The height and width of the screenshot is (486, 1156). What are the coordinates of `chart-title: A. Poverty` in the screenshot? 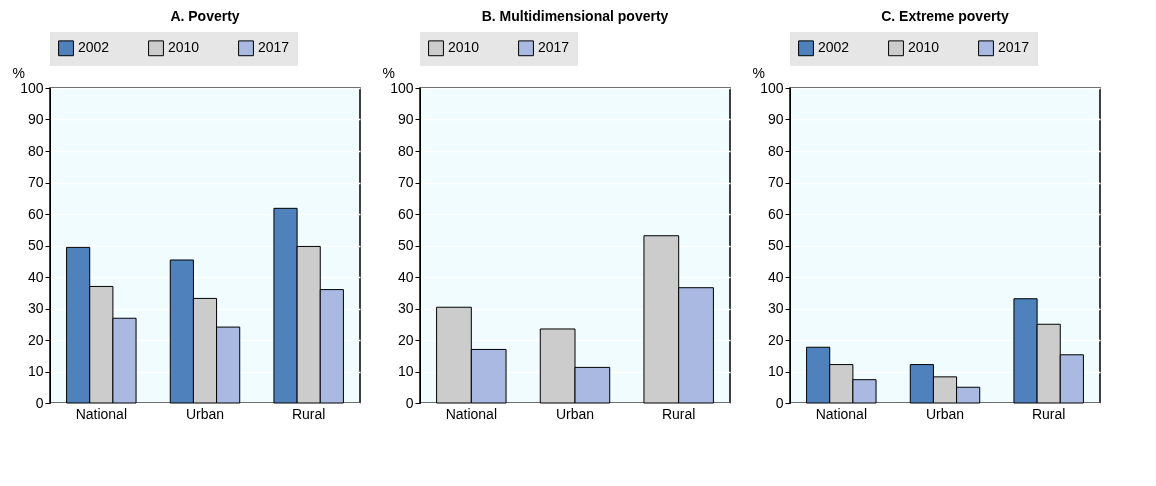 It's located at (205, 16).